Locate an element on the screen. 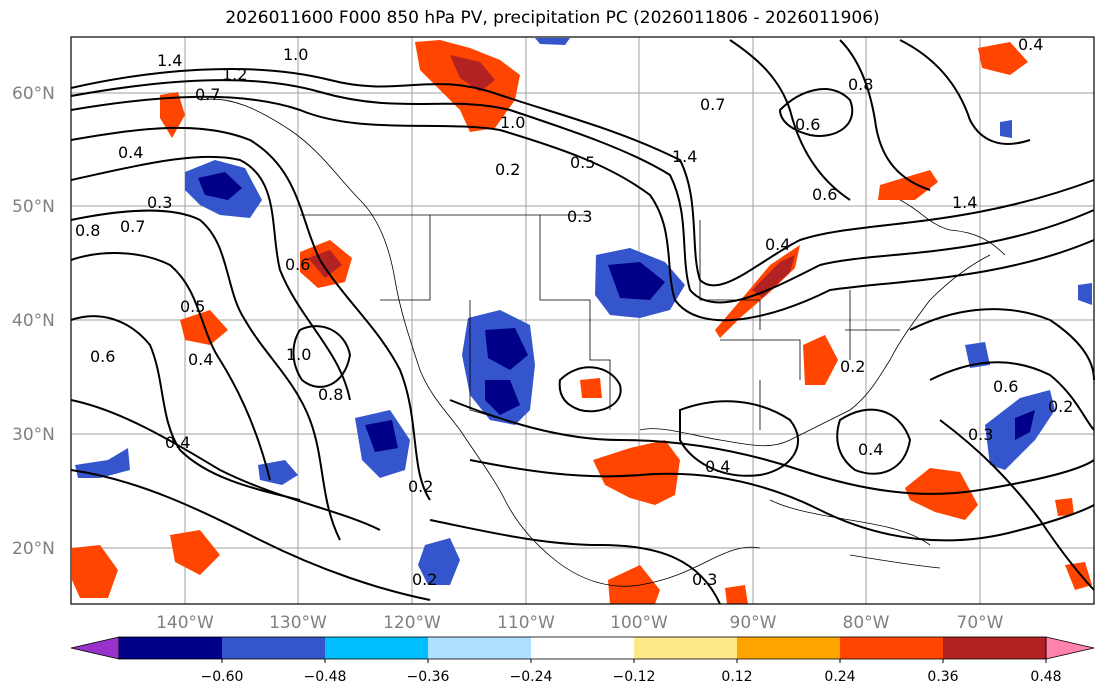 This screenshot has height=698, width=1105. lon-label: 100°W is located at coordinates (639, 623).